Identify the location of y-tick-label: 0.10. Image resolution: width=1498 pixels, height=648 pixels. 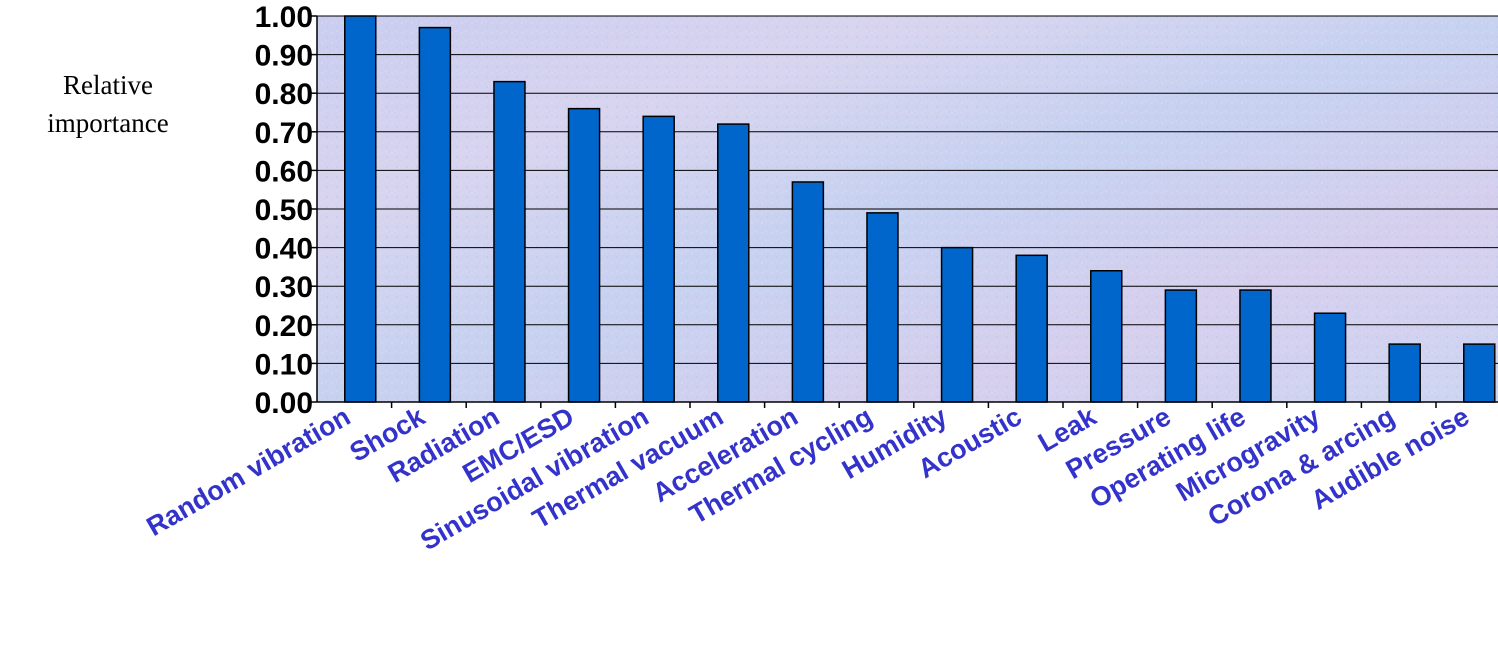
(284, 364).